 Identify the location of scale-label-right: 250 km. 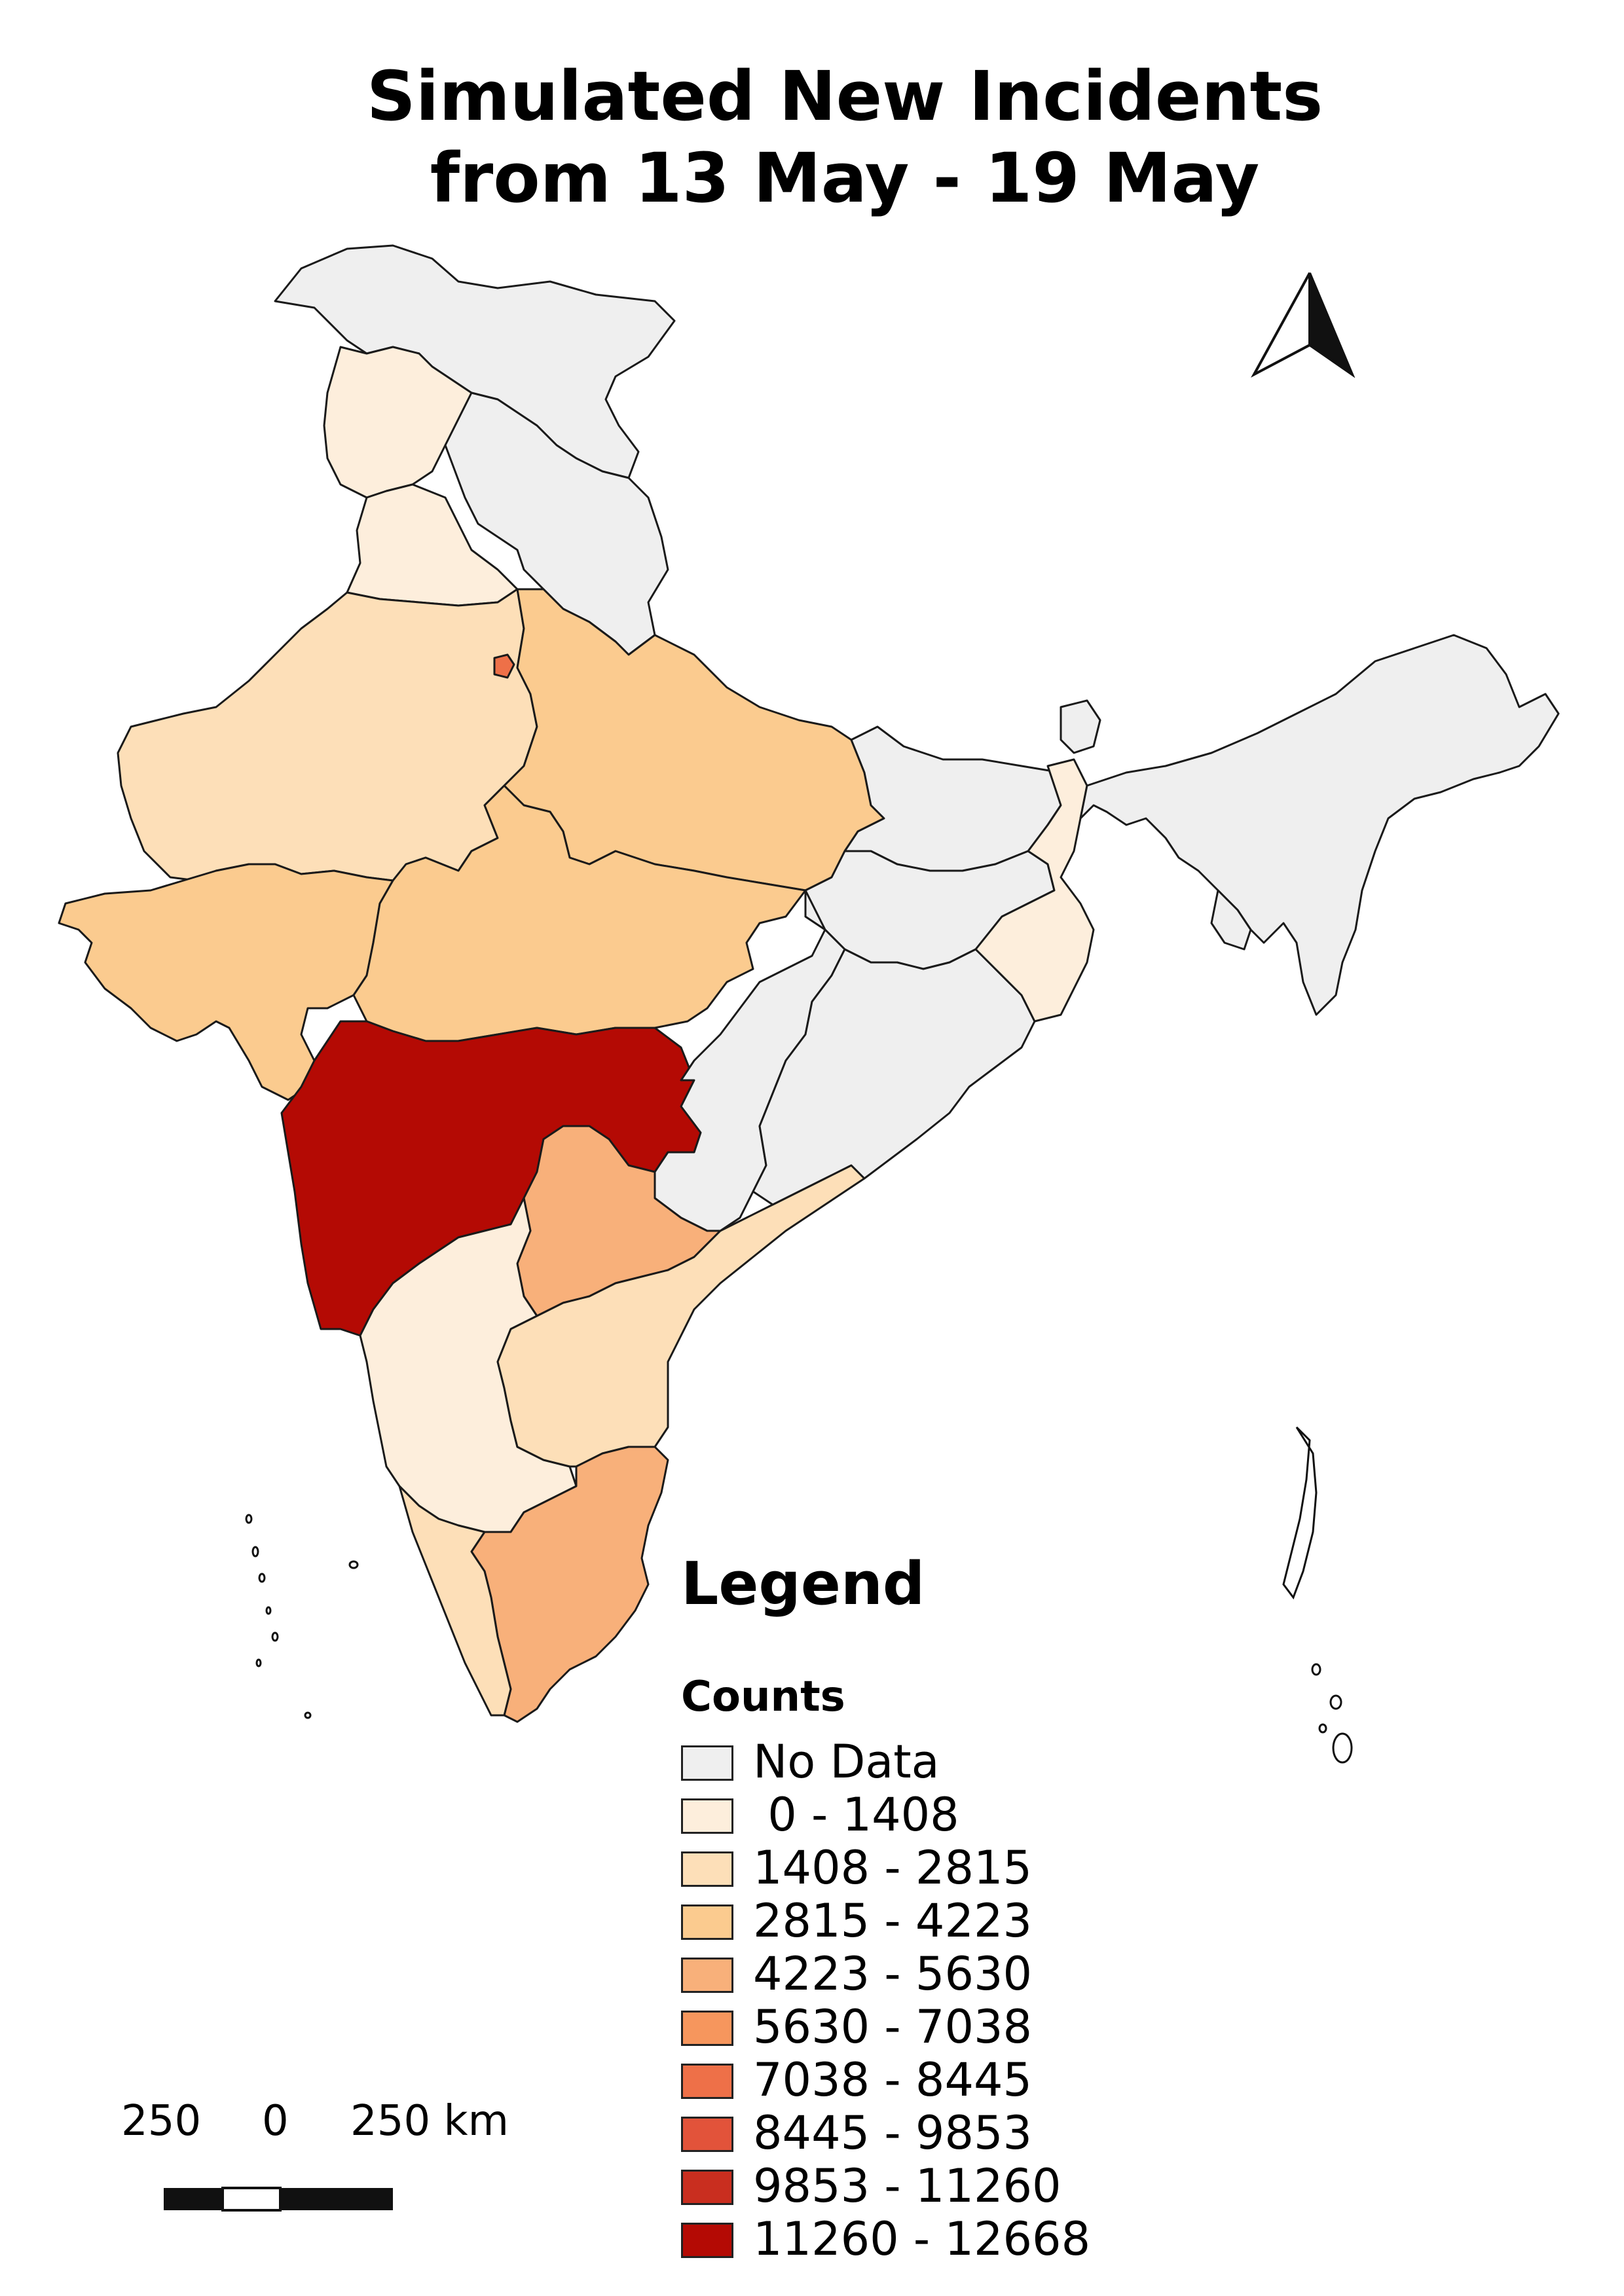
(429, 2121).